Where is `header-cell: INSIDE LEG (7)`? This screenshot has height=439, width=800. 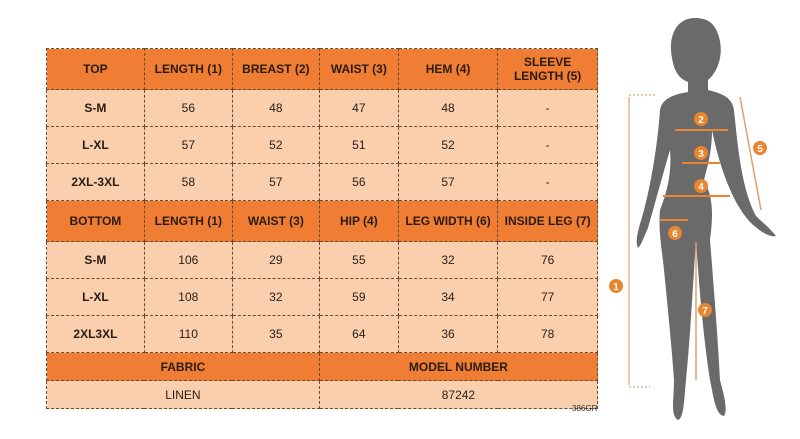 header-cell: INSIDE LEG (7) is located at coordinates (547, 221).